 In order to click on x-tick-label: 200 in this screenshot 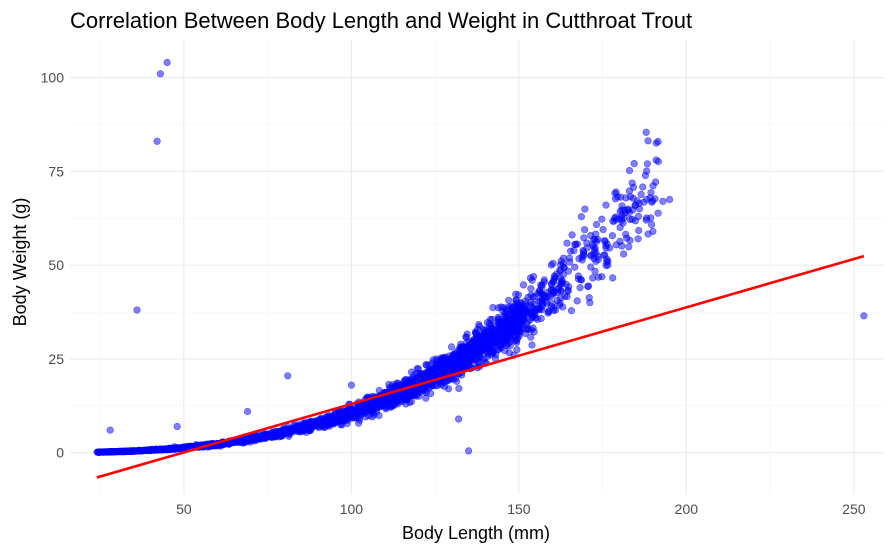, I will do `click(687, 509)`.